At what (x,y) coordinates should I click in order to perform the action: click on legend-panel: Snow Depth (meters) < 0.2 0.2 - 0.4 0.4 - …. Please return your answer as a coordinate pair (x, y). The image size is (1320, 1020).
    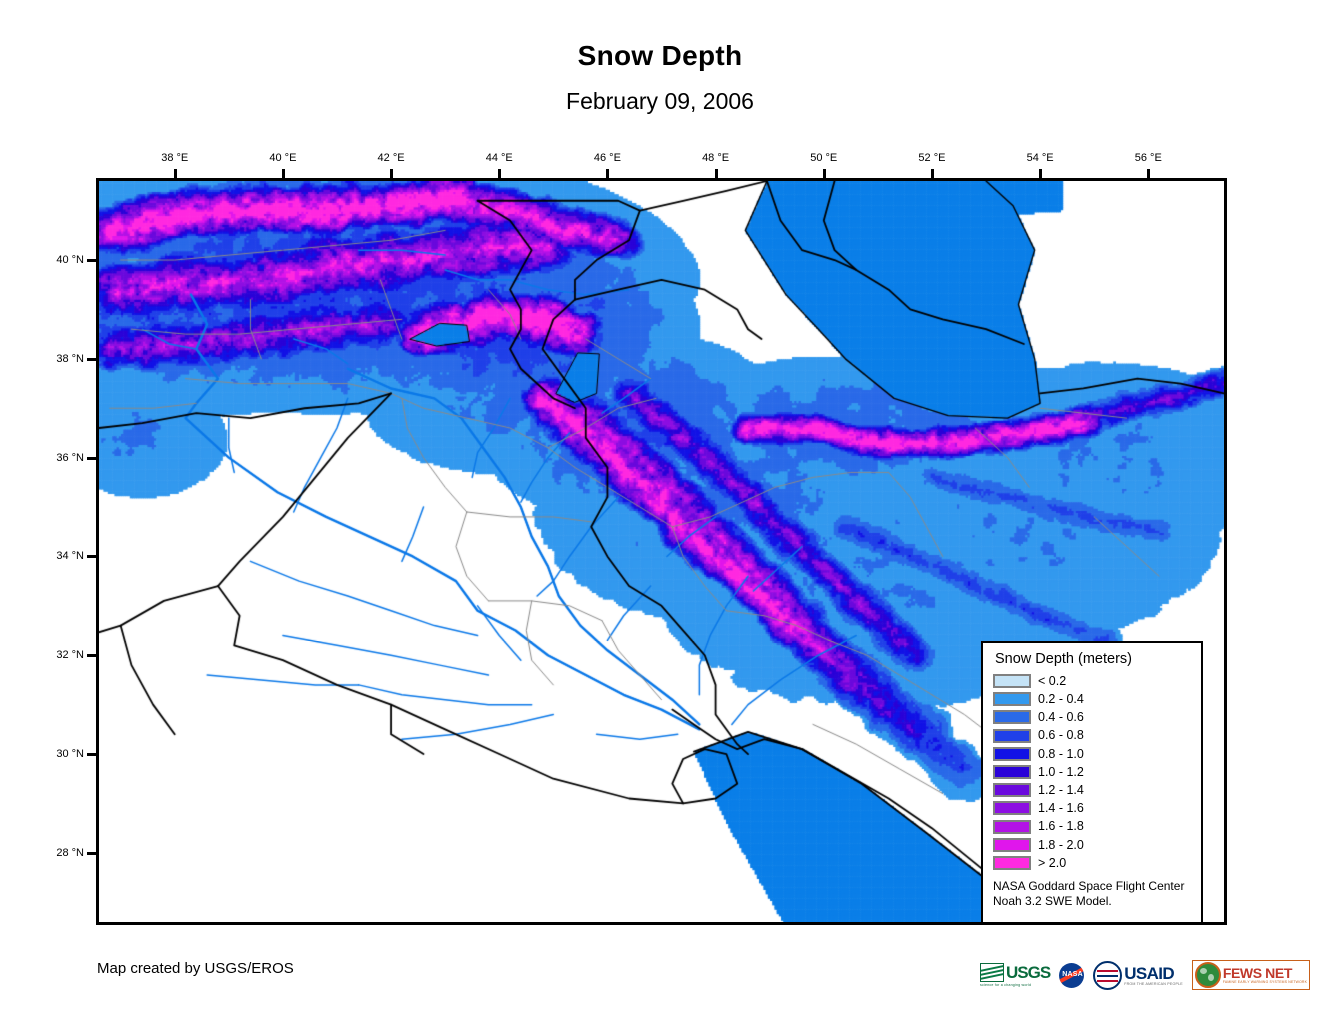
    Looking at the image, I should click on (1092, 782).